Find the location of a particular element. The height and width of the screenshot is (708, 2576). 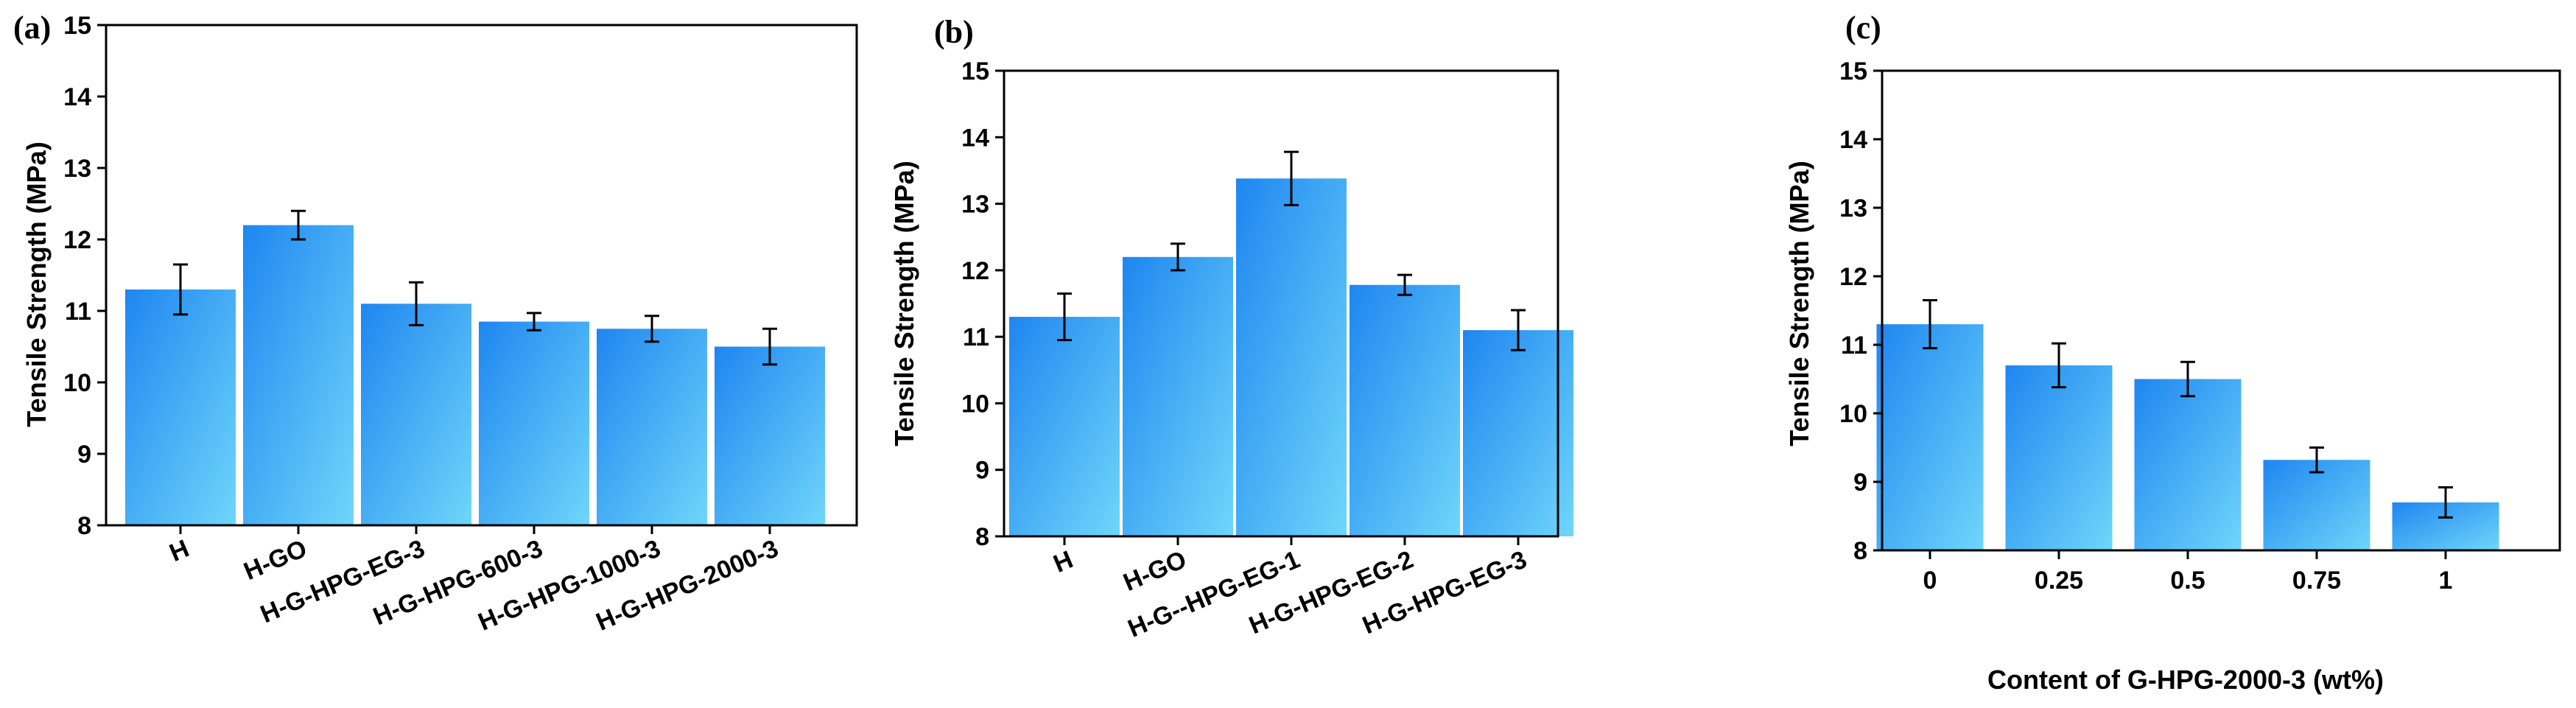

y-tick-label-c-2: 10 is located at coordinates (1853, 414).